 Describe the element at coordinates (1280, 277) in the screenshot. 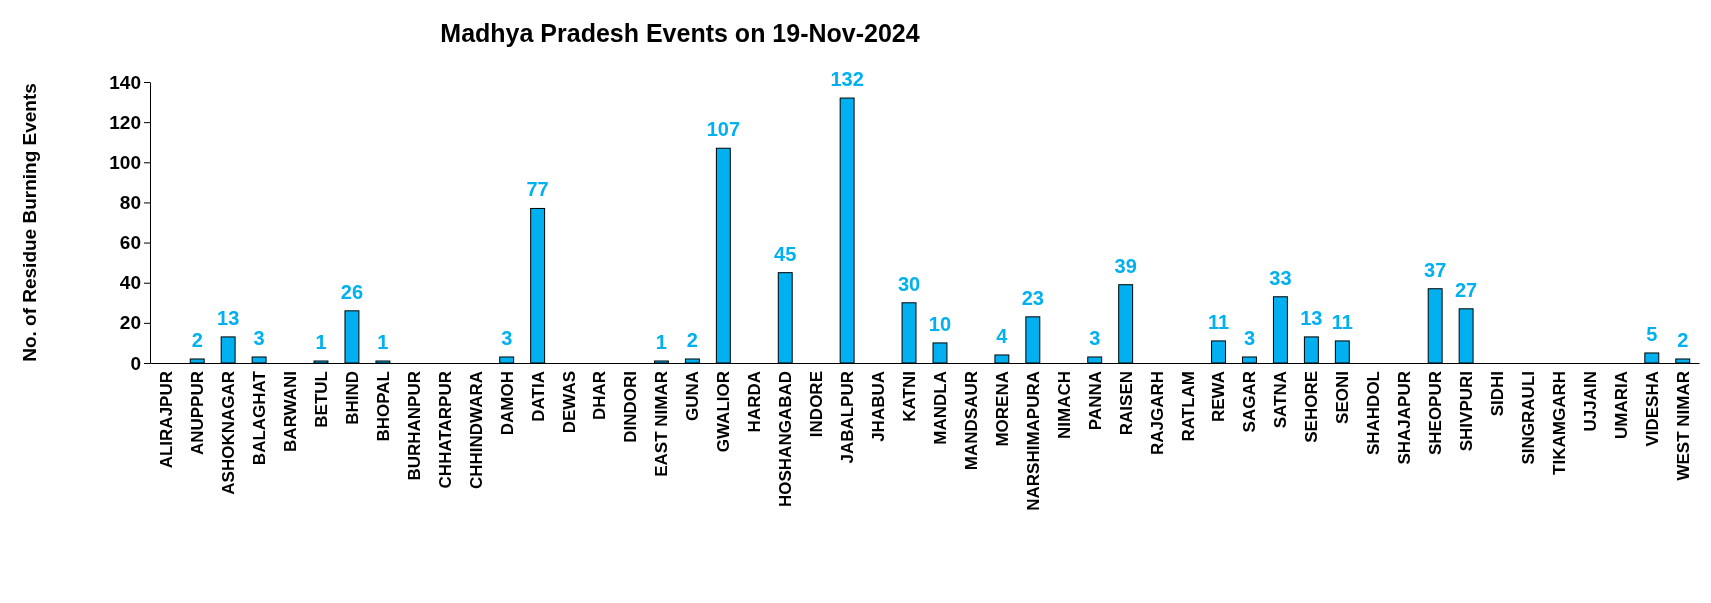

I see `data-label: 33` at that location.